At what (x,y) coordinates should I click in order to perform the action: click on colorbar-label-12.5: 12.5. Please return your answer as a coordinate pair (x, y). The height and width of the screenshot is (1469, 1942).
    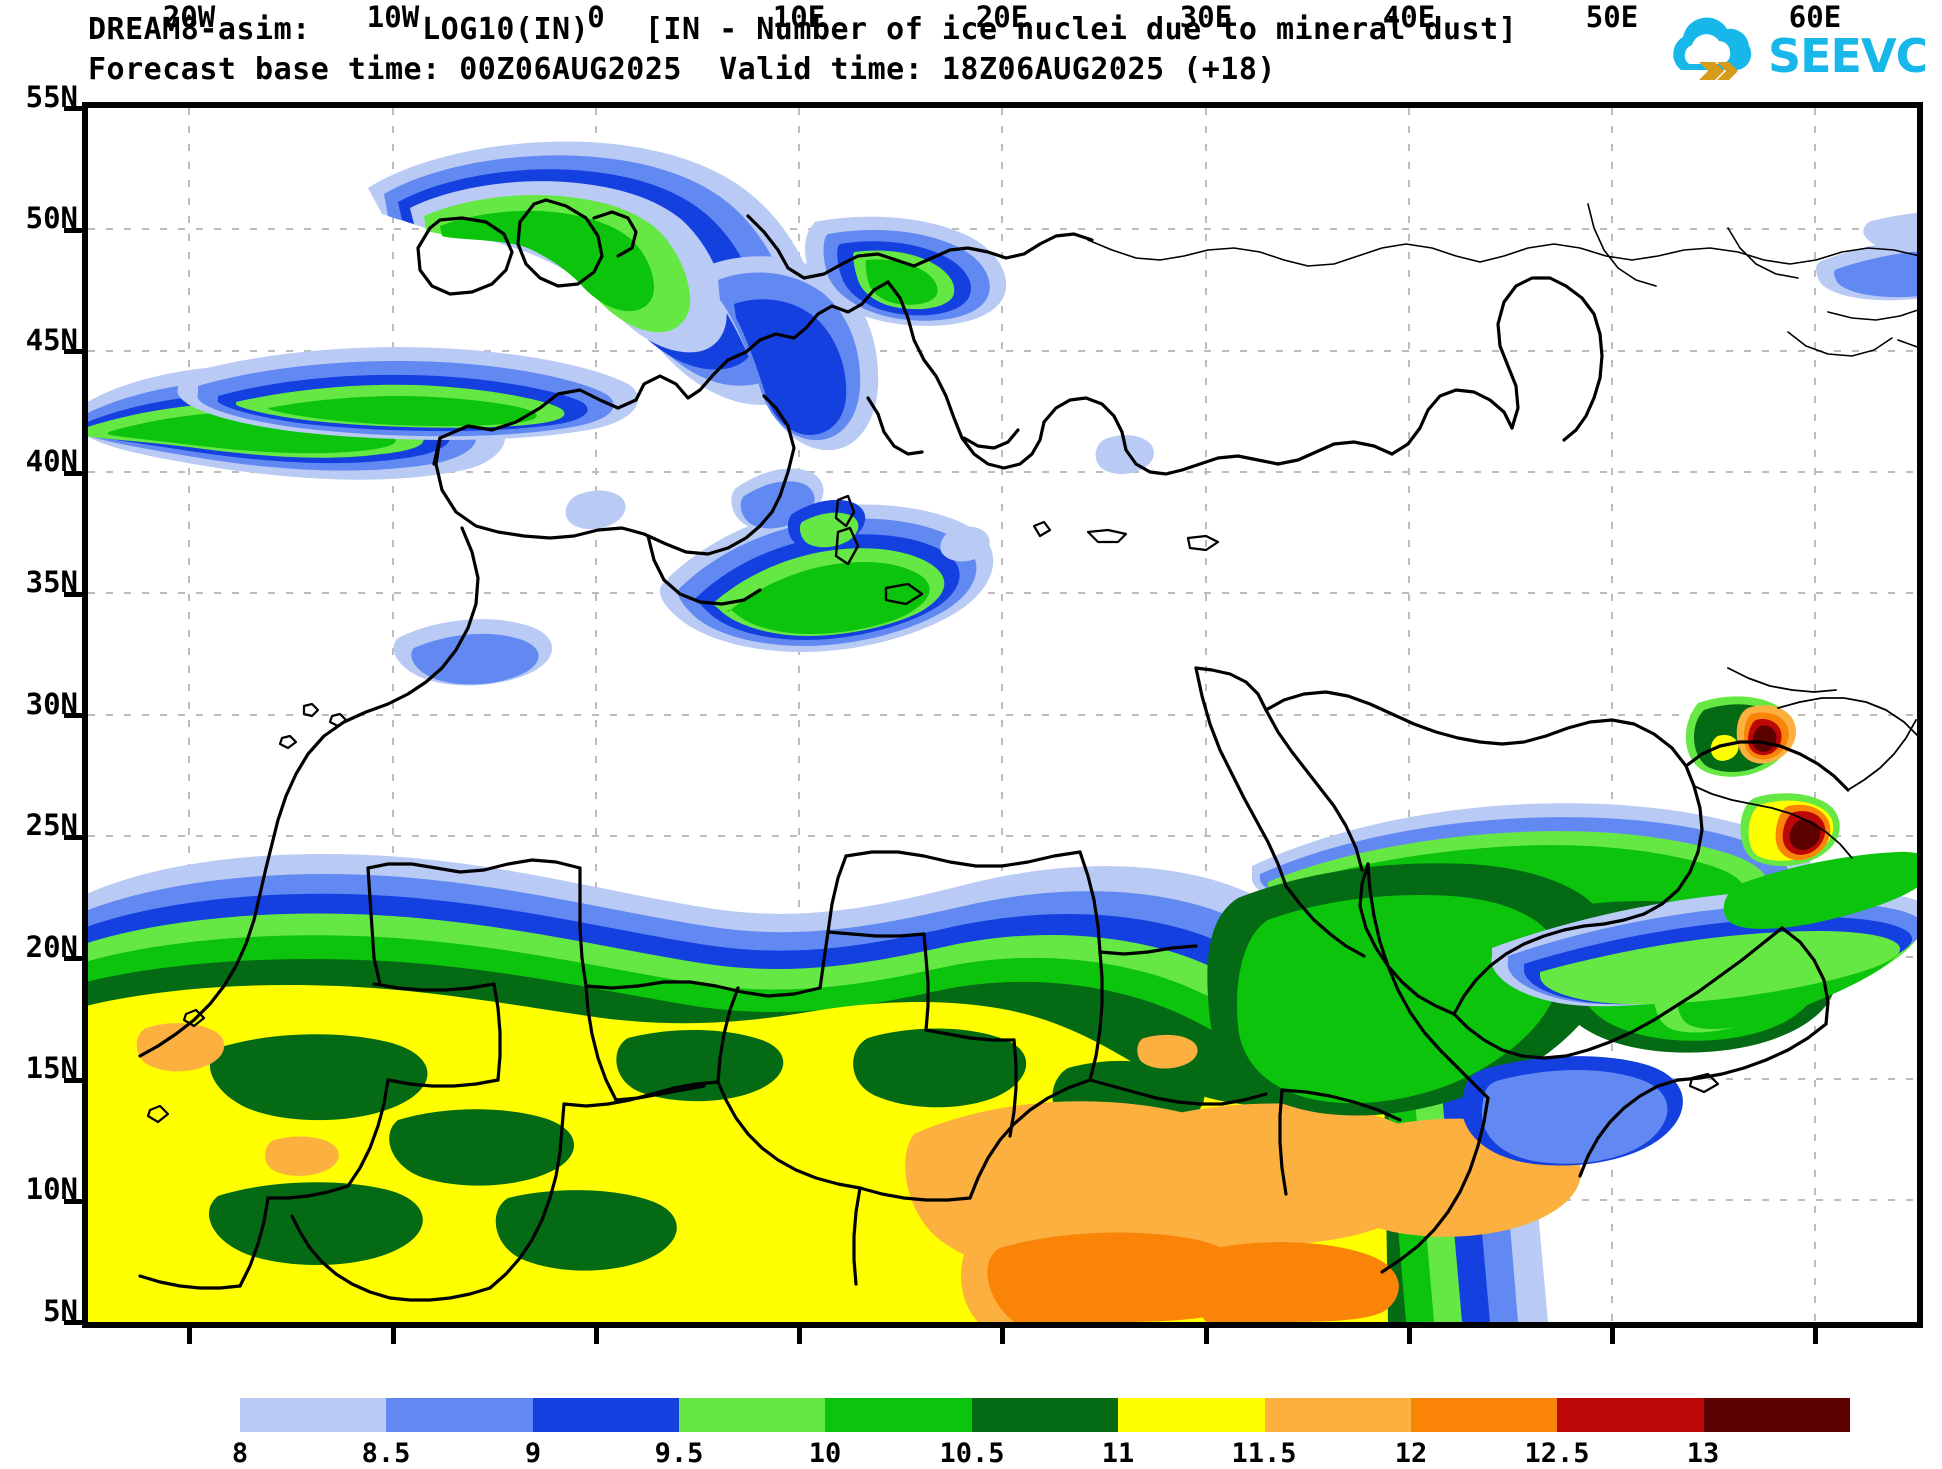
    Looking at the image, I should click on (1557, 1453).